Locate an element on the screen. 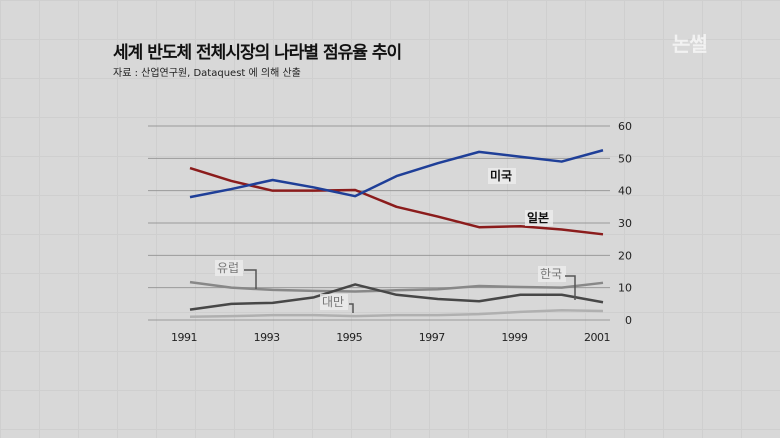 The height and width of the screenshot is (438, 780). y-tick-label: 50 is located at coordinates (625, 158).